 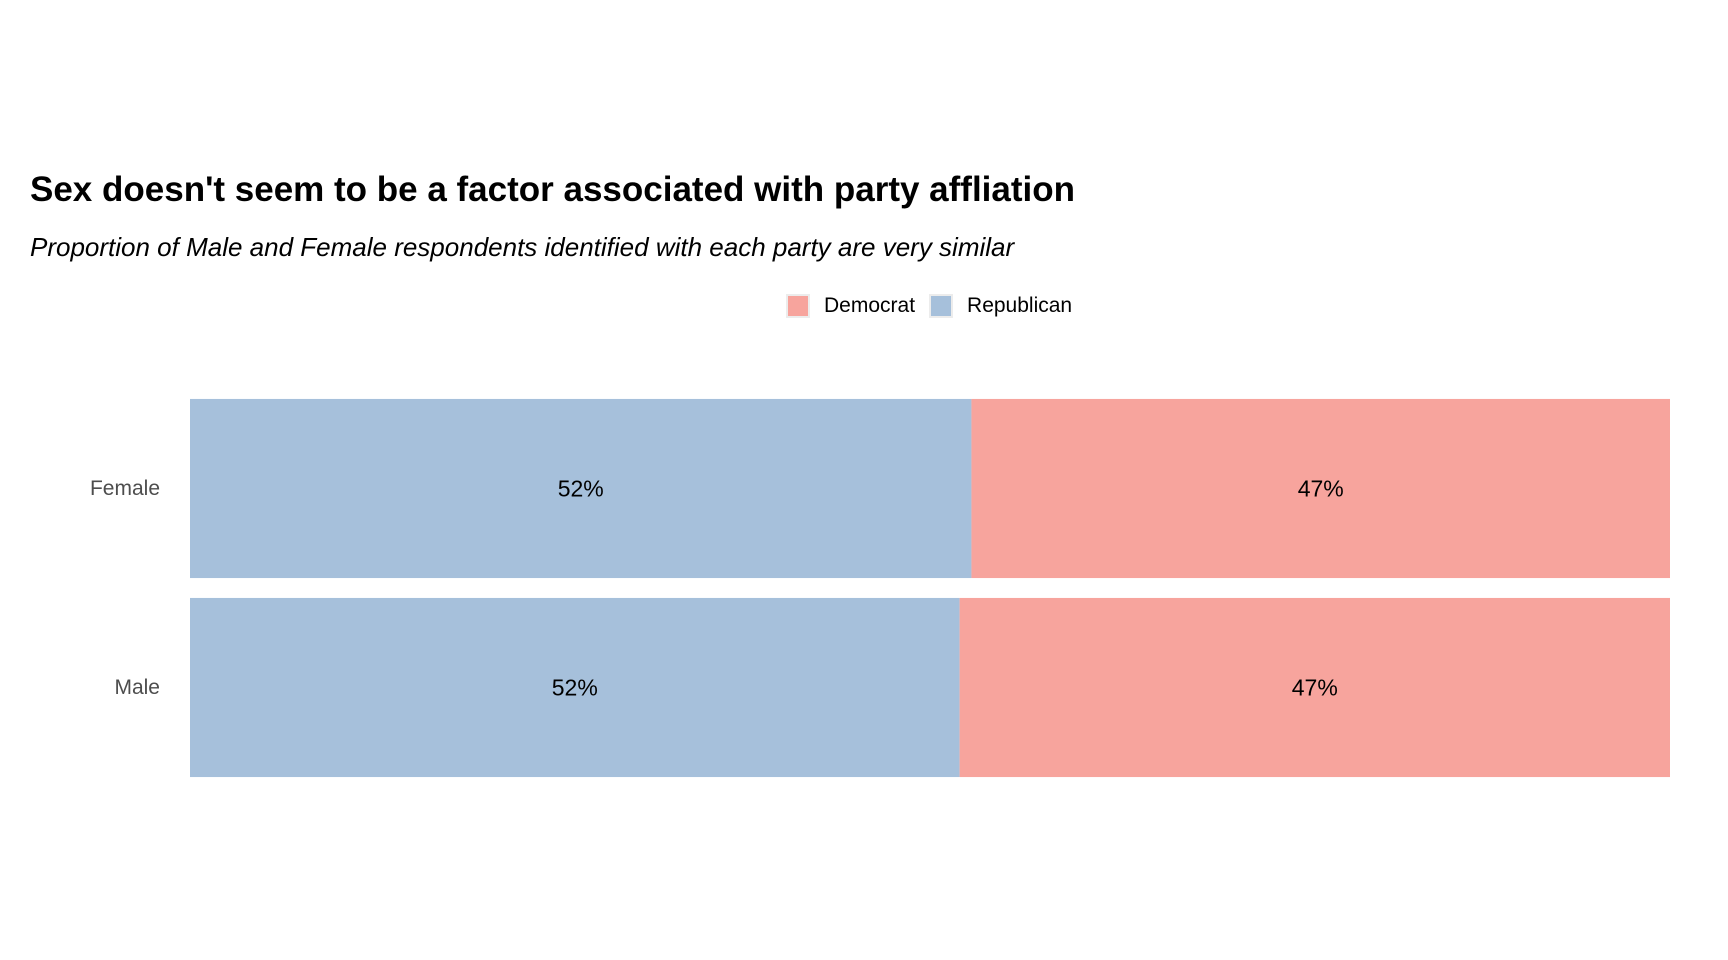 I want to click on bar-label-male-republican: 52%, so click(x=575, y=688).